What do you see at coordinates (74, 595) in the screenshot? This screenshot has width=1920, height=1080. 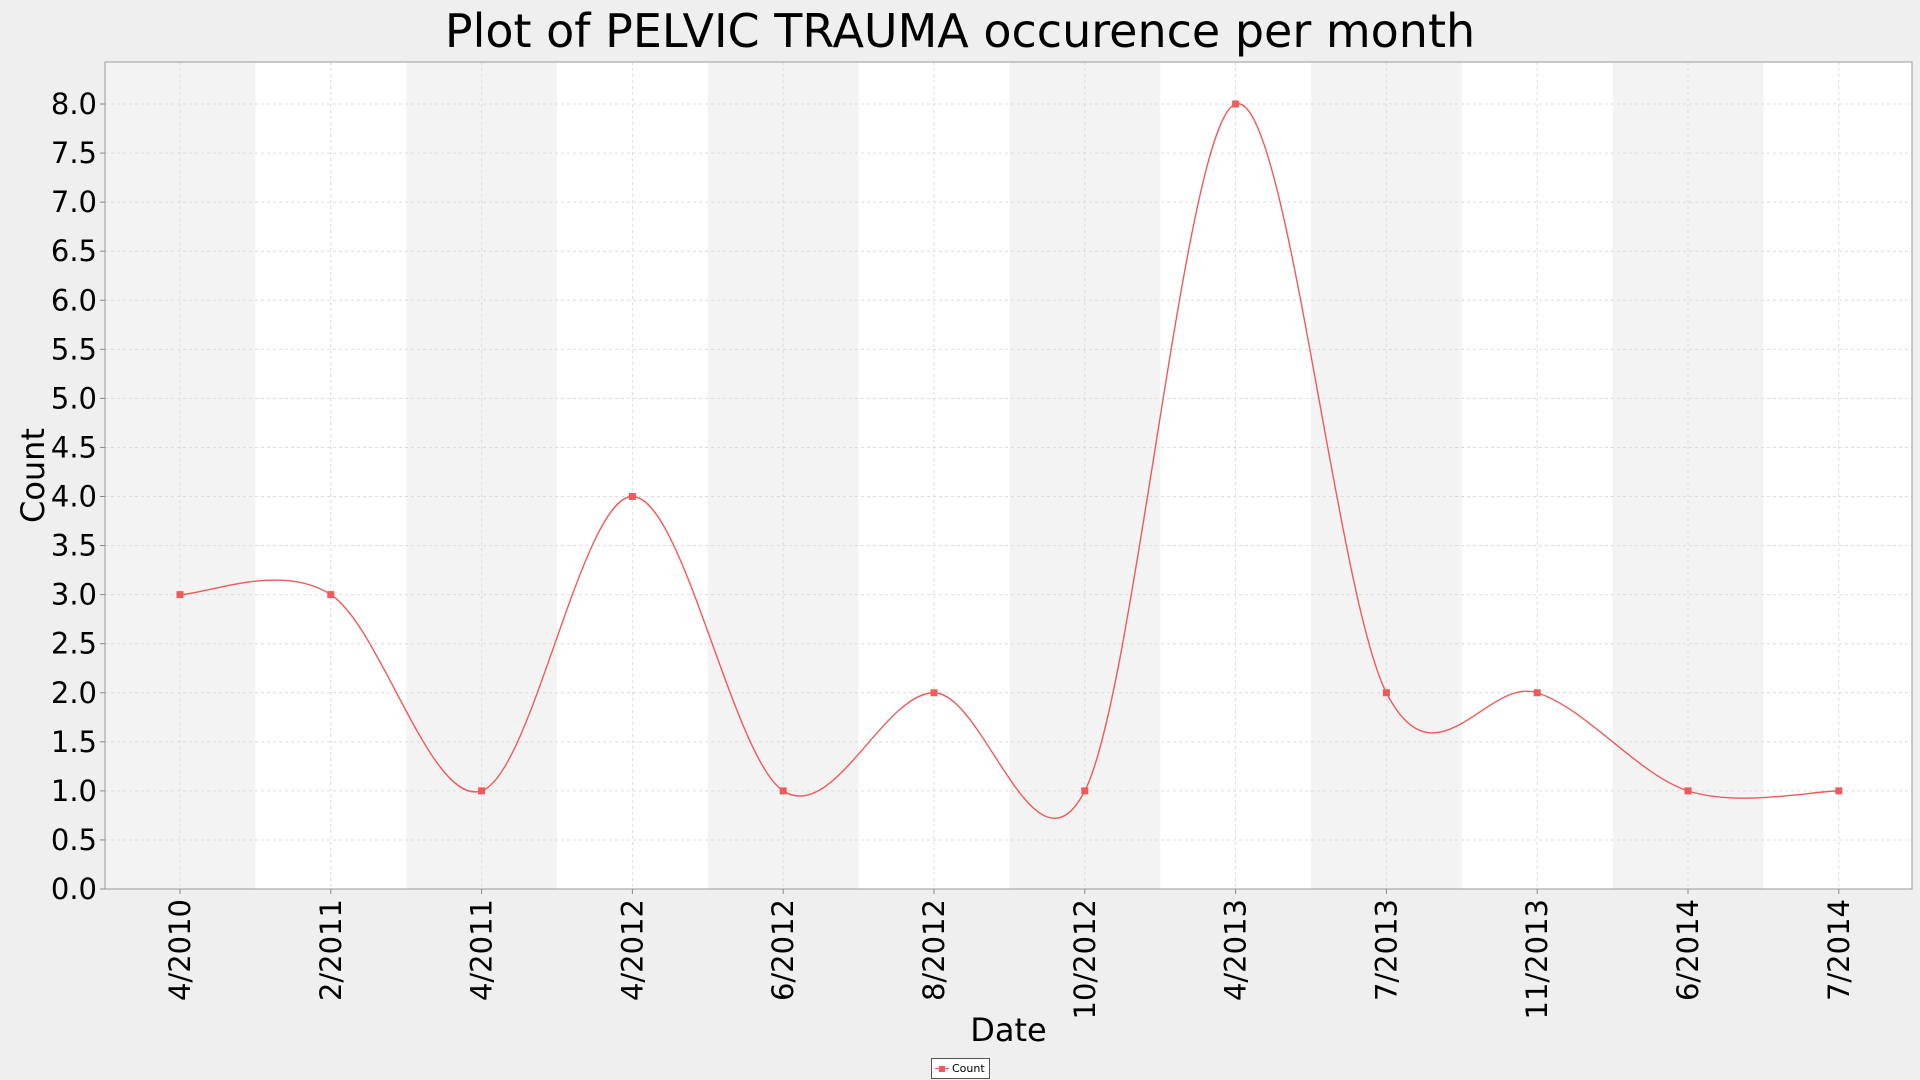 I see `y-tick-label: 3.0` at bounding box center [74, 595].